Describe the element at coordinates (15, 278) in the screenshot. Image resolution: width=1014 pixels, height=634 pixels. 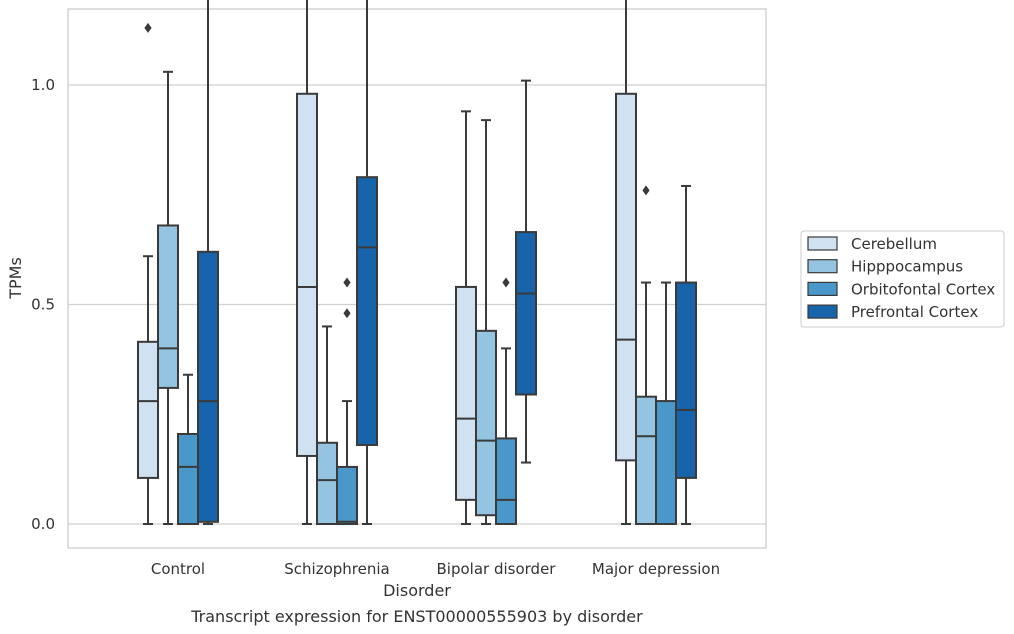
I see `y-axis-label: TPMs` at that location.